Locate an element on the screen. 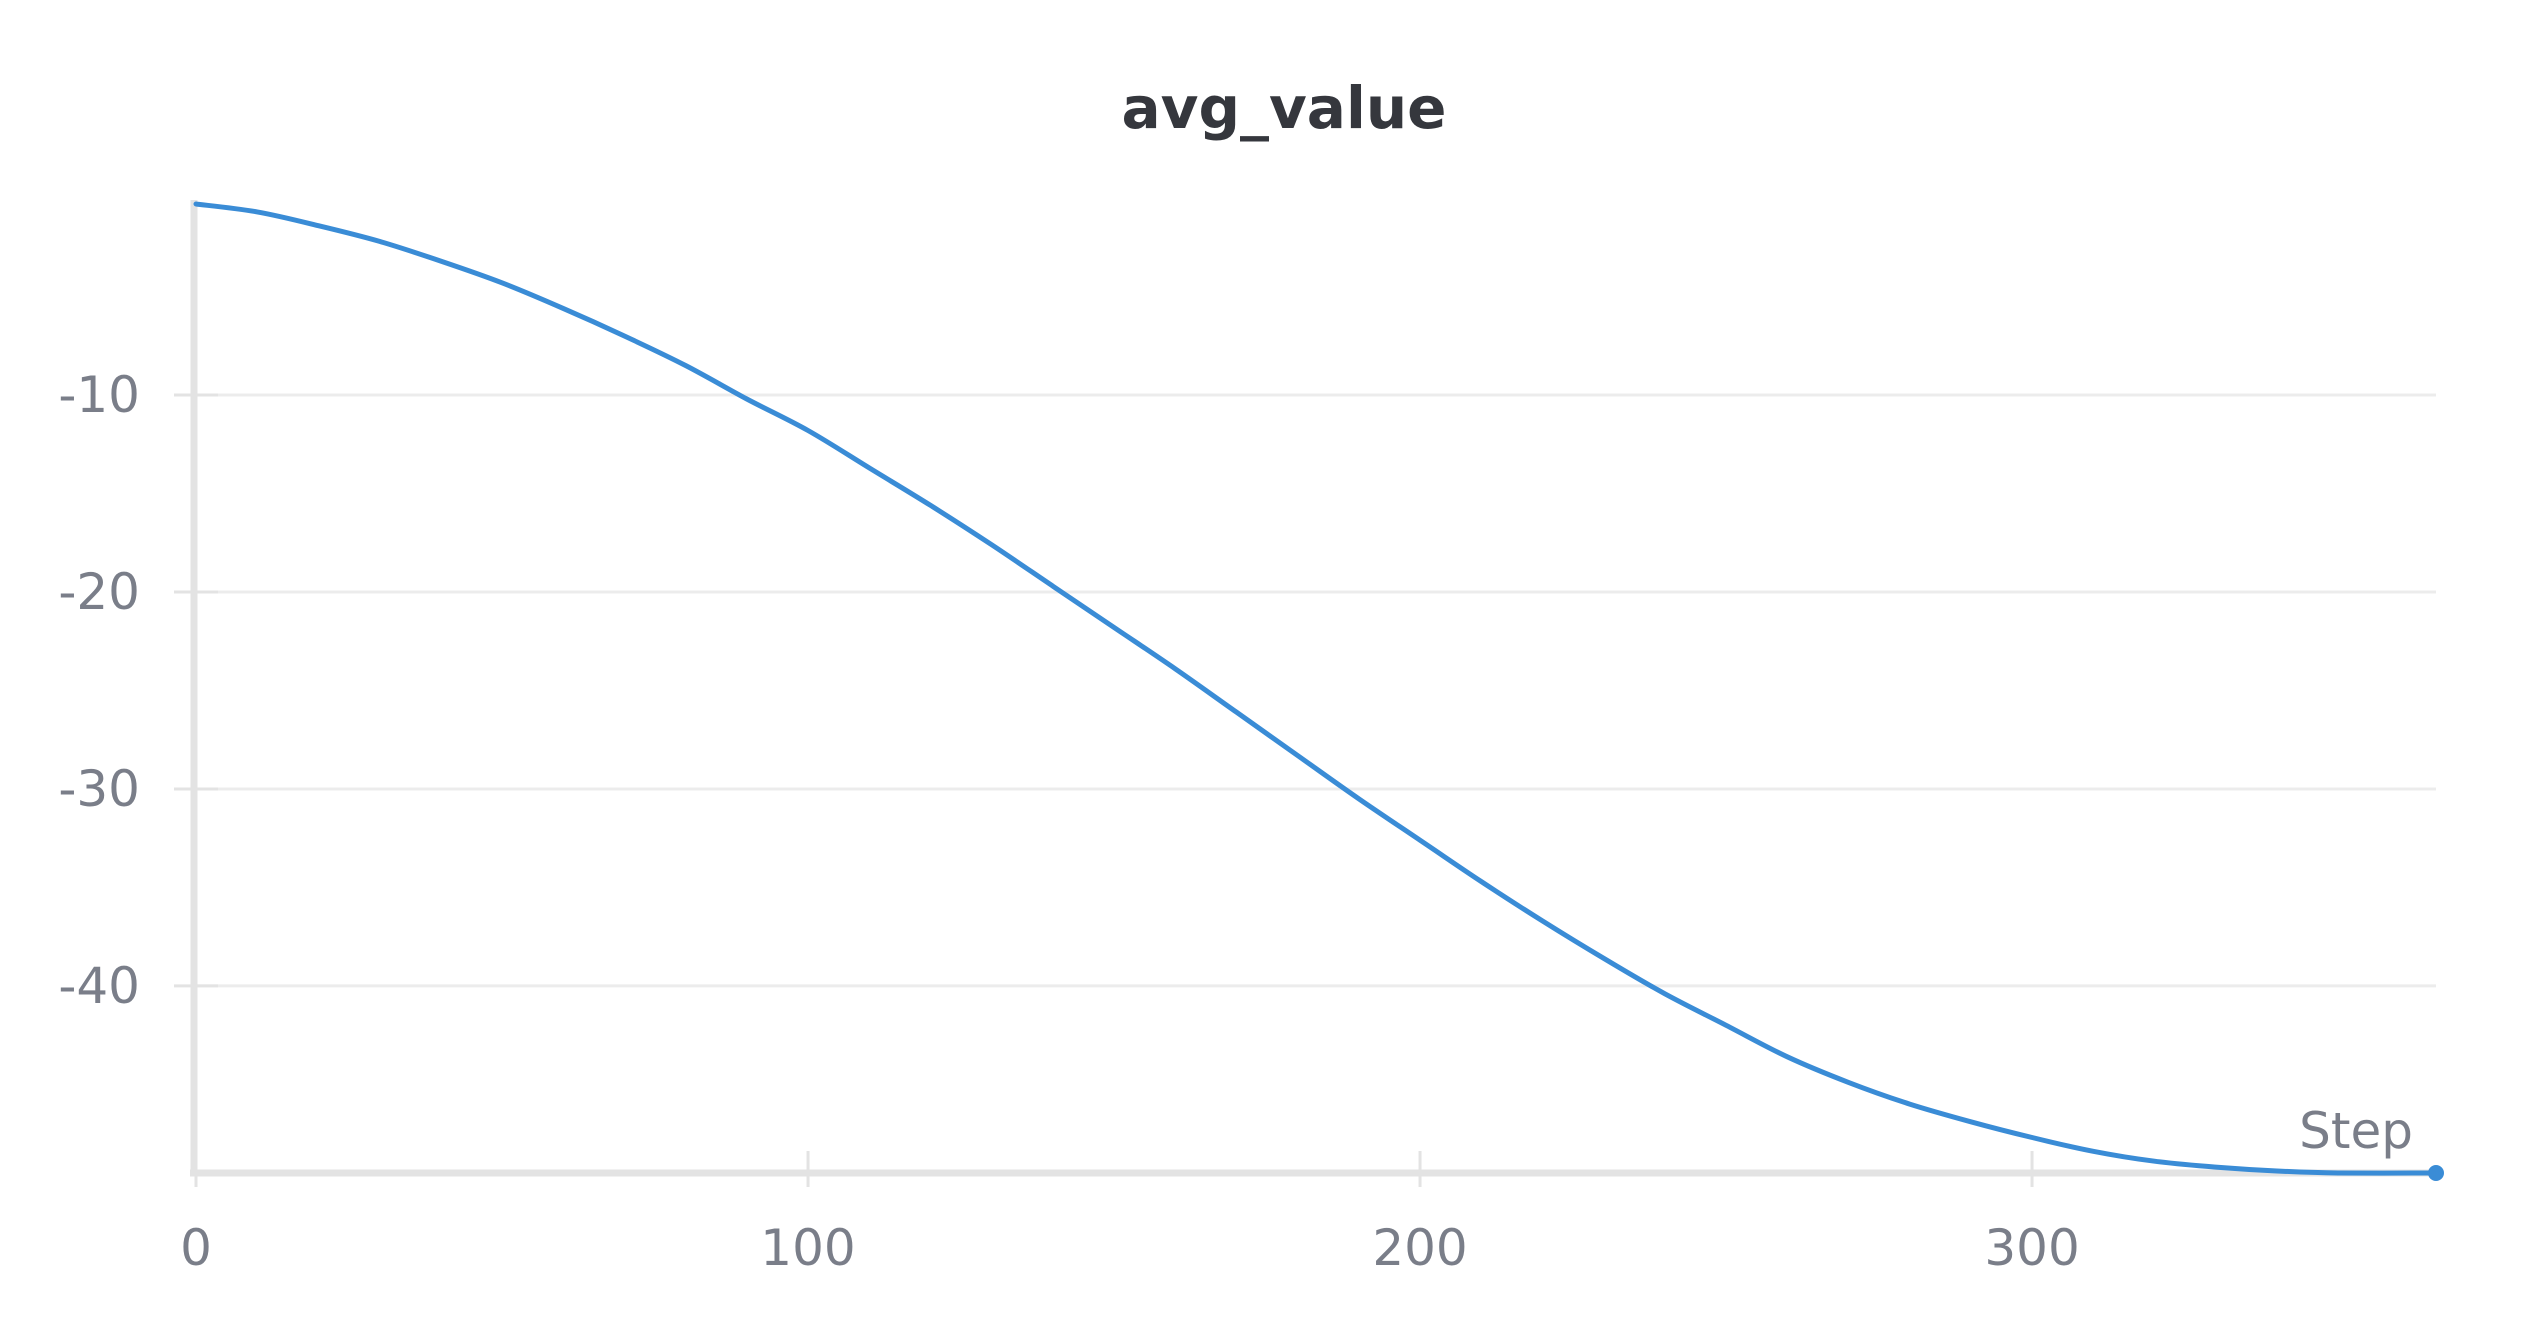 The height and width of the screenshot is (1328, 2528). y-tick-label: -20 is located at coordinates (99, 592).